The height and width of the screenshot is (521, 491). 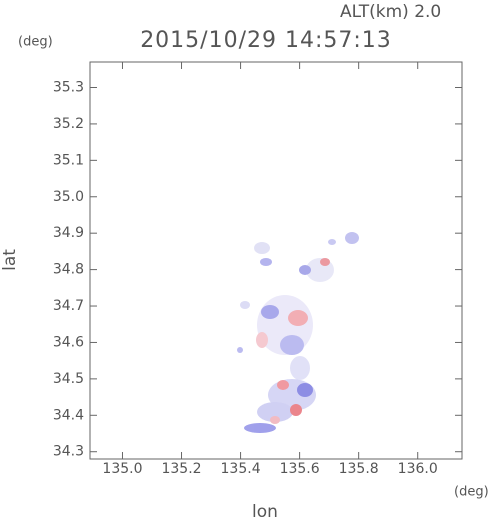 What do you see at coordinates (359, 469) in the screenshot?
I see `x-tick-label: 135.8` at bounding box center [359, 469].